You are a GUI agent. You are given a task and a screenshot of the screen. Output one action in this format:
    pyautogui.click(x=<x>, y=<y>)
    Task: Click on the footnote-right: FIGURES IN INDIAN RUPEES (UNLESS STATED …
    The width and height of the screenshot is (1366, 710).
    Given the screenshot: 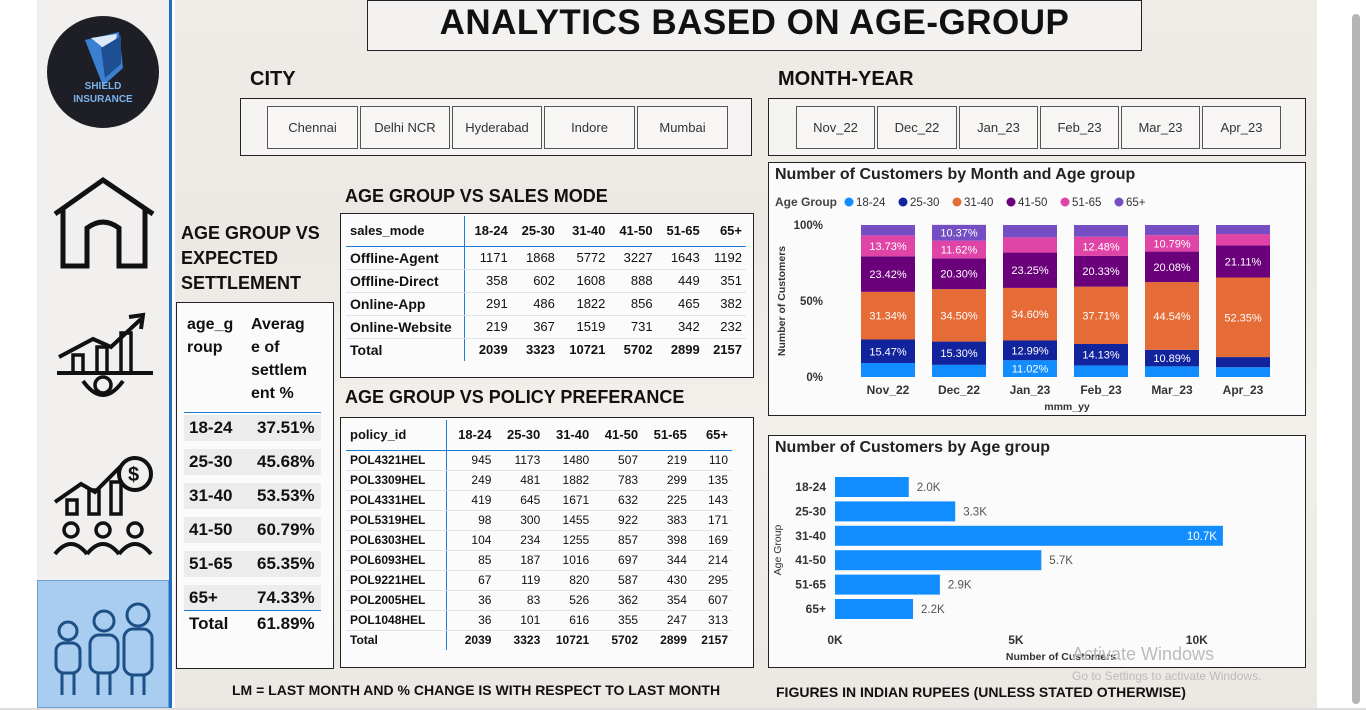 What is the action you would take?
    pyautogui.click(x=981, y=692)
    